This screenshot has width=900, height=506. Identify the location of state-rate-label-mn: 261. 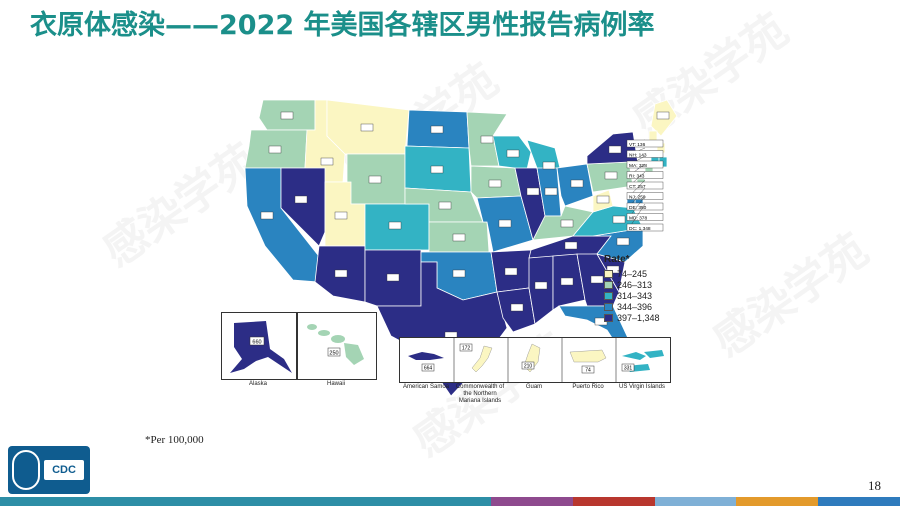
(487, 139).